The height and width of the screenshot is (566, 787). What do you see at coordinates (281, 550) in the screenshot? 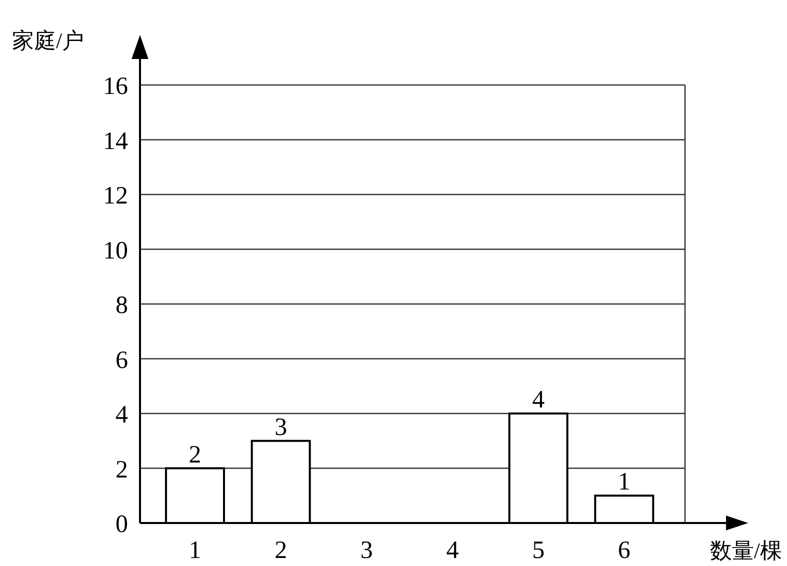
I see `x-tick-label: 2` at bounding box center [281, 550].